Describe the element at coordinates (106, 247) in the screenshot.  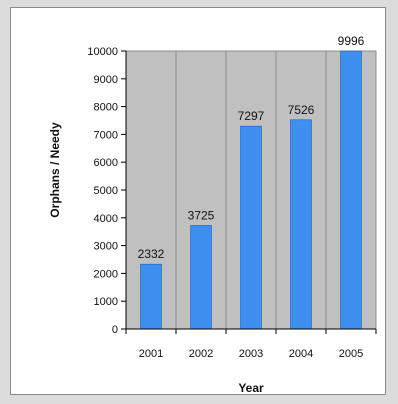
I see `y-tick-label: 3000` at that location.